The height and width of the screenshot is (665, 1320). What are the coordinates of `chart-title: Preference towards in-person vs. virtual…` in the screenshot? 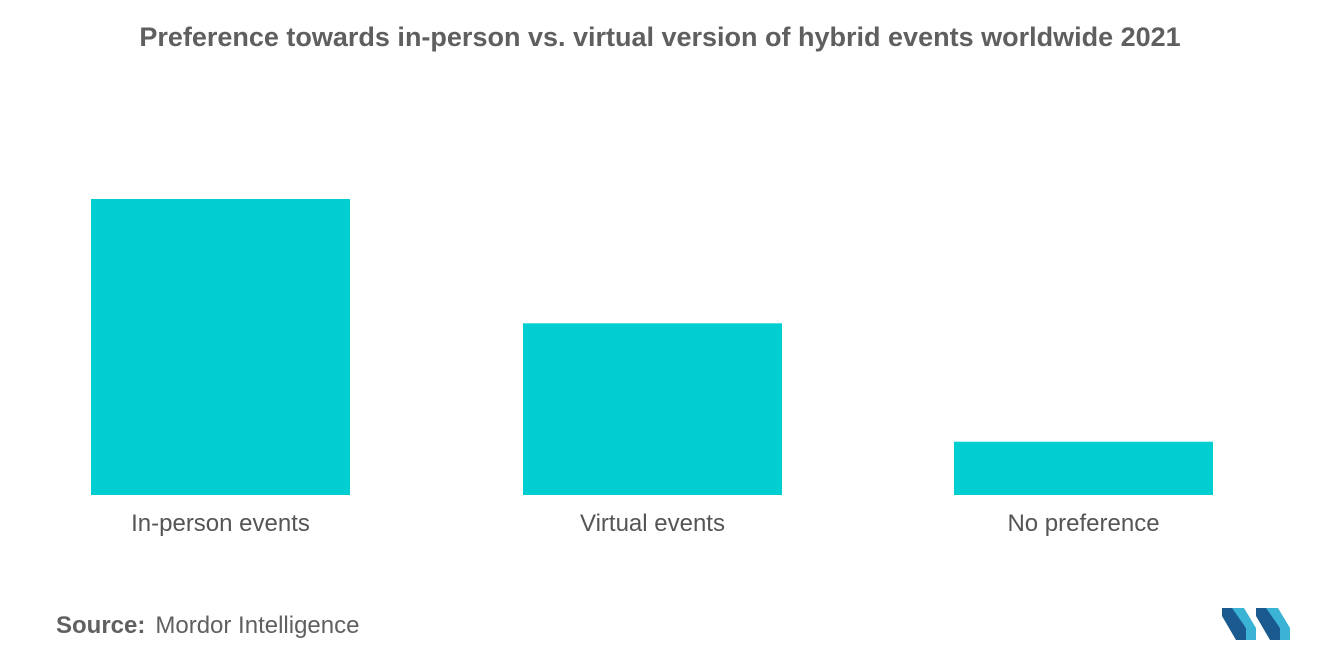 It's located at (660, 37).